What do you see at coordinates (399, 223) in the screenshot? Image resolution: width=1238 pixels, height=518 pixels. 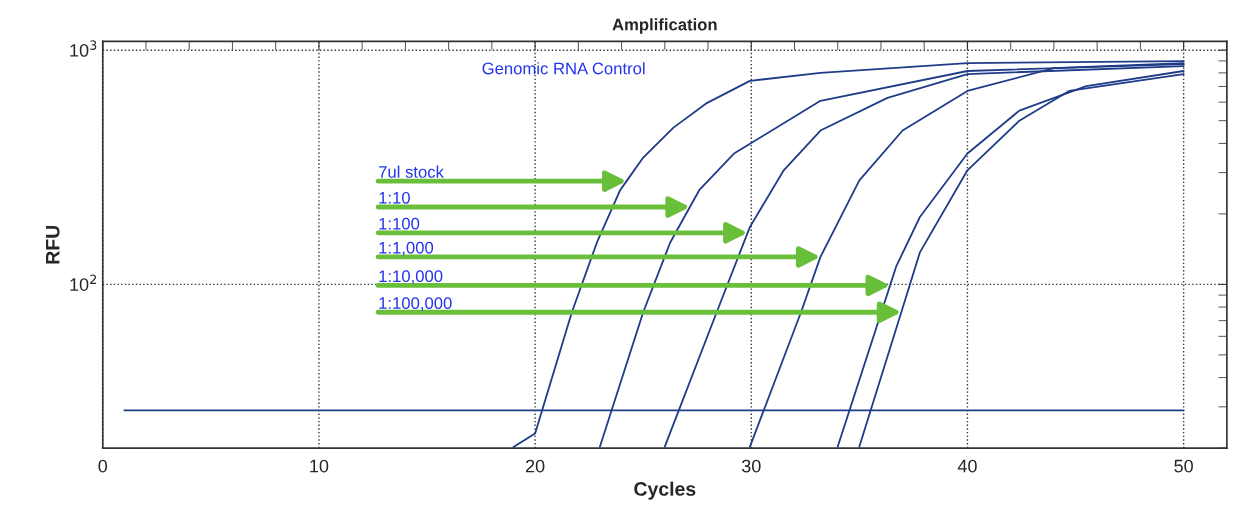 I see `annotation: 1:100` at bounding box center [399, 223].